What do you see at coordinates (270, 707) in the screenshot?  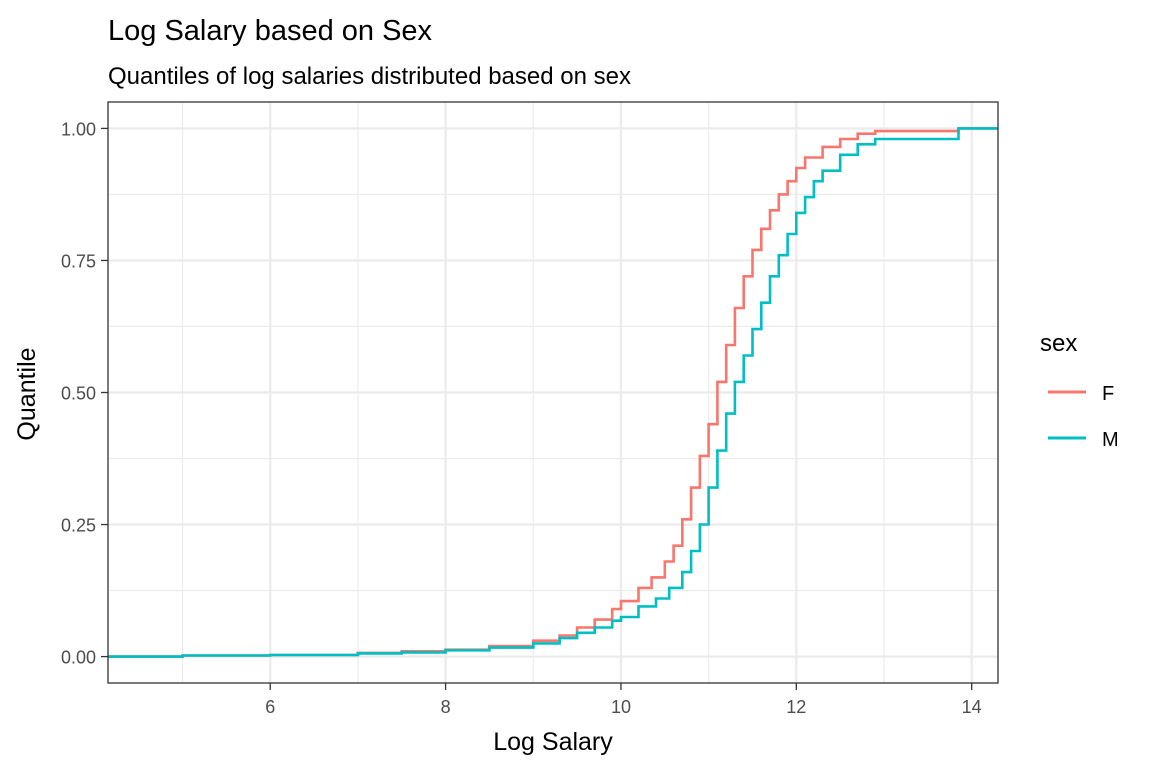 I see `x-tick-label: 6` at bounding box center [270, 707].